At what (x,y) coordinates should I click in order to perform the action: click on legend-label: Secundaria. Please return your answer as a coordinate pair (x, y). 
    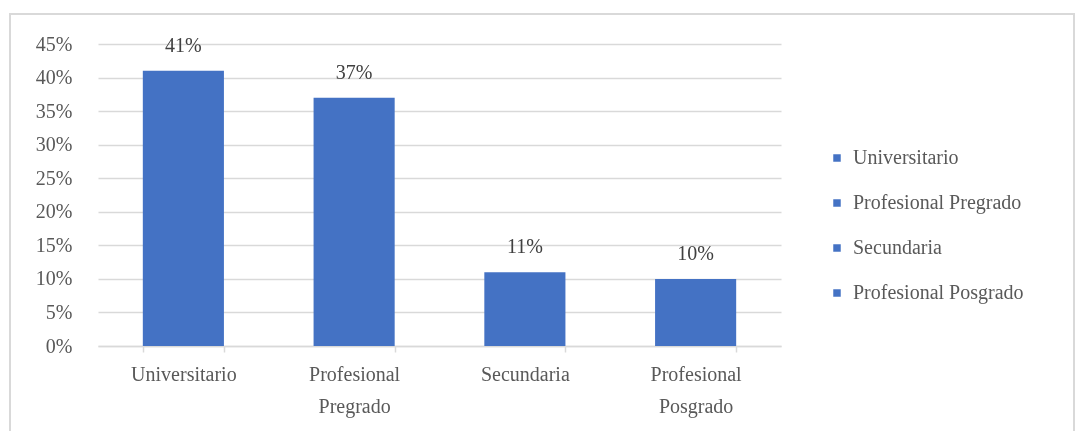
    Looking at the image, I should click on (897, 247).